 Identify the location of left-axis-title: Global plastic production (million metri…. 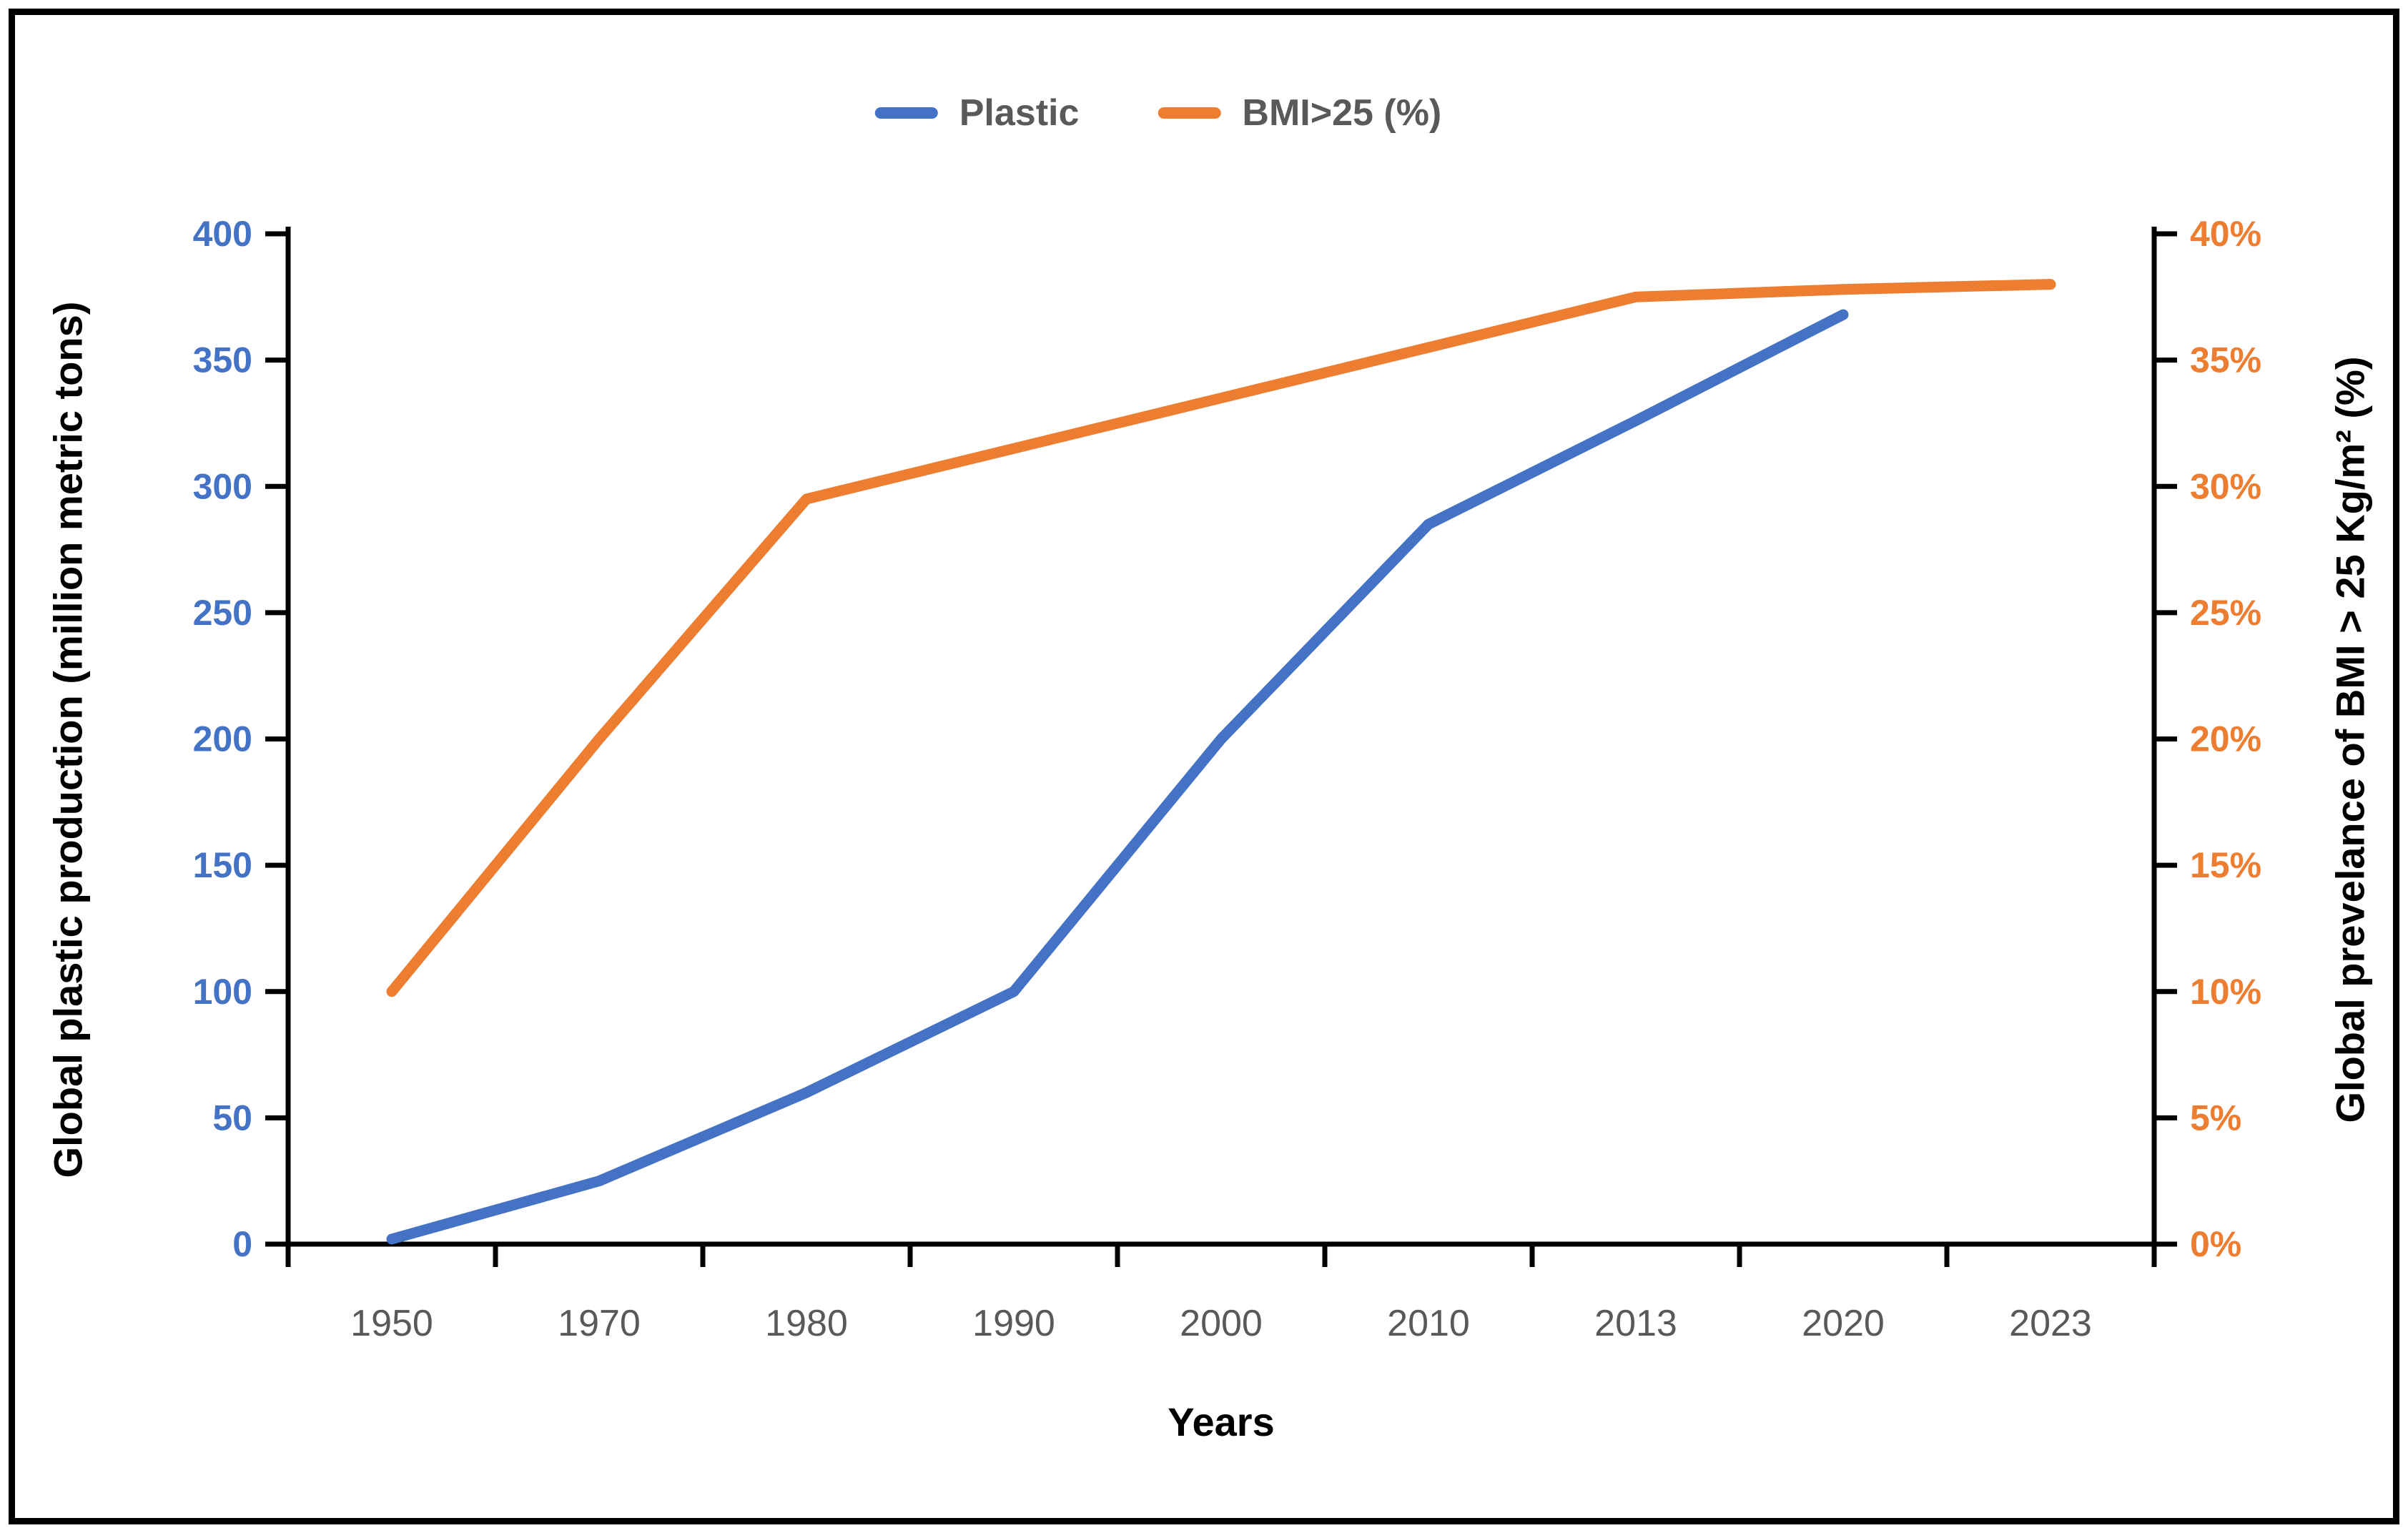
(68, 739).